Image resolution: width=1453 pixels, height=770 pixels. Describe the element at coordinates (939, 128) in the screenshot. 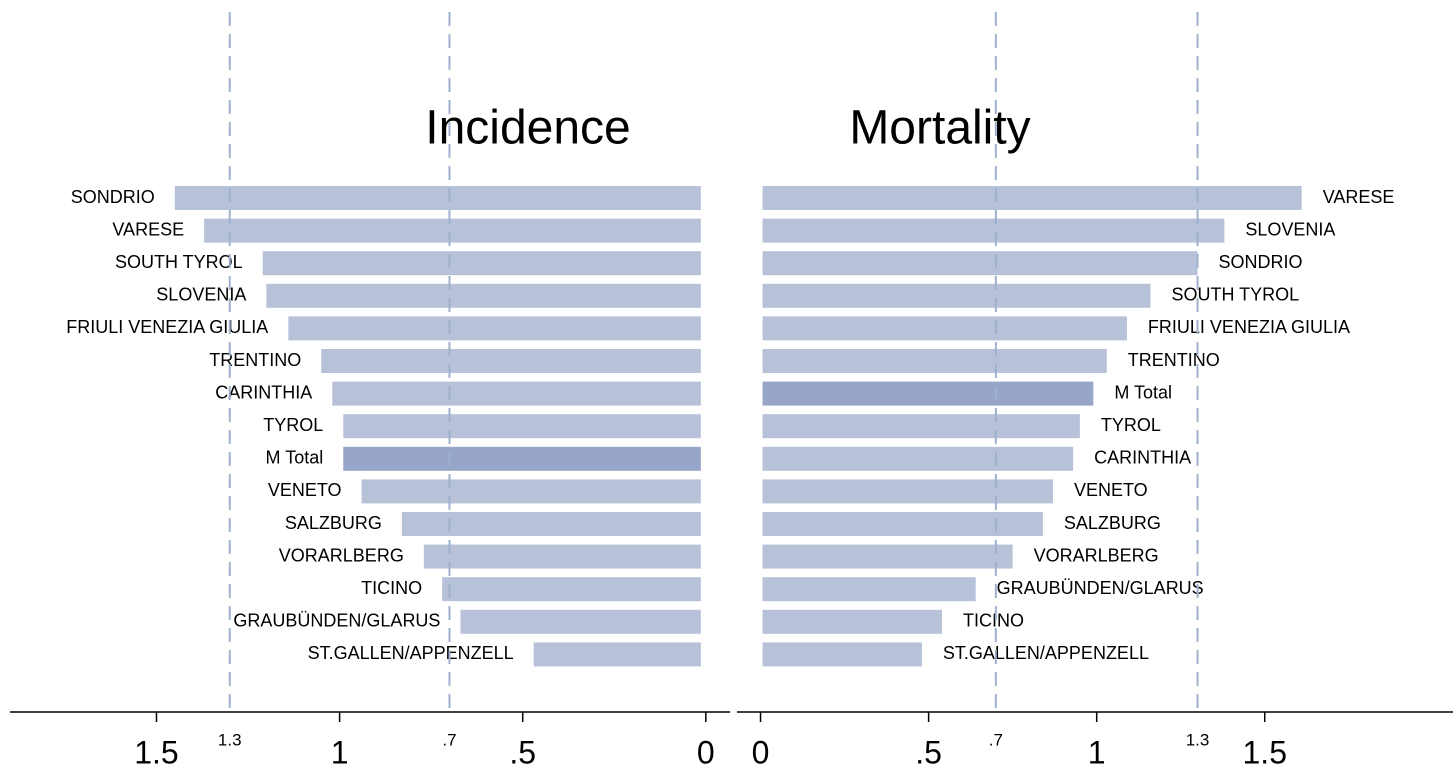

I see `panel-title: Mortality` at that location.